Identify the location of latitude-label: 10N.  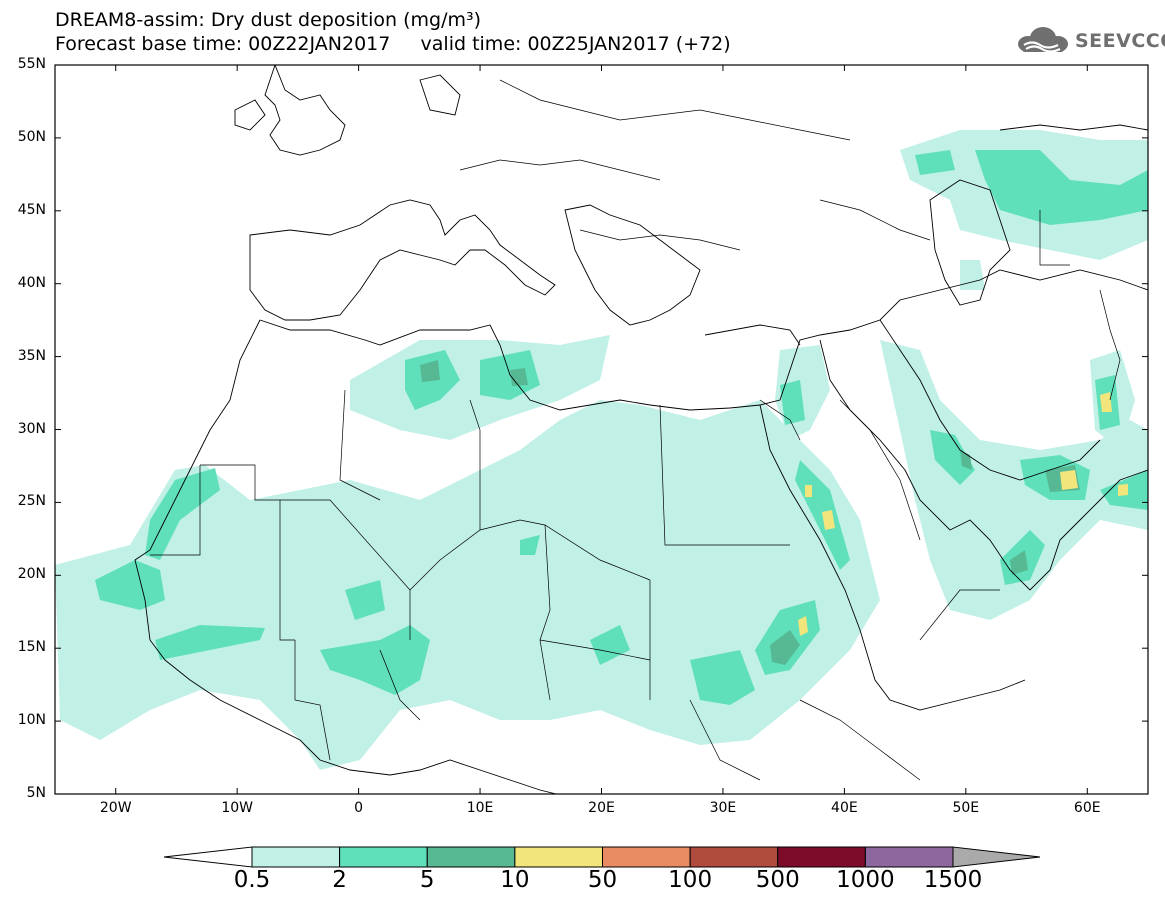
(31, 720).